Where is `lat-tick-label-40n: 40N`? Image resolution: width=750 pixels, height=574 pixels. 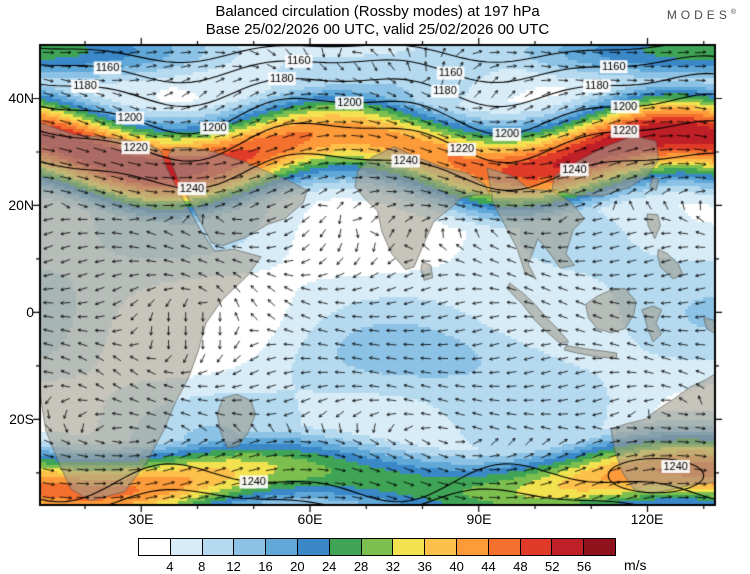 lat-tick-label-40n: 40N is located at coordinates (21, 98).